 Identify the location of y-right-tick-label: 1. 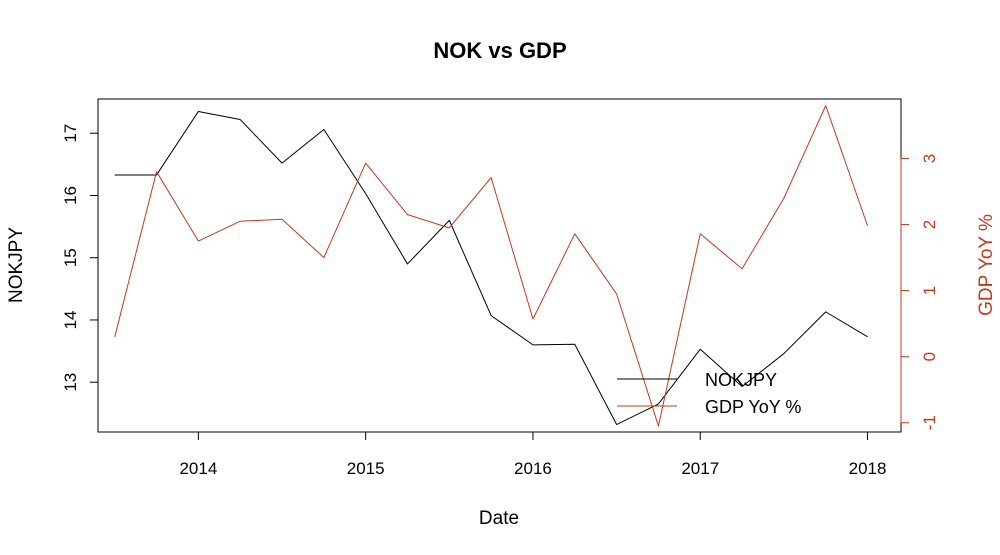
(929, 290).